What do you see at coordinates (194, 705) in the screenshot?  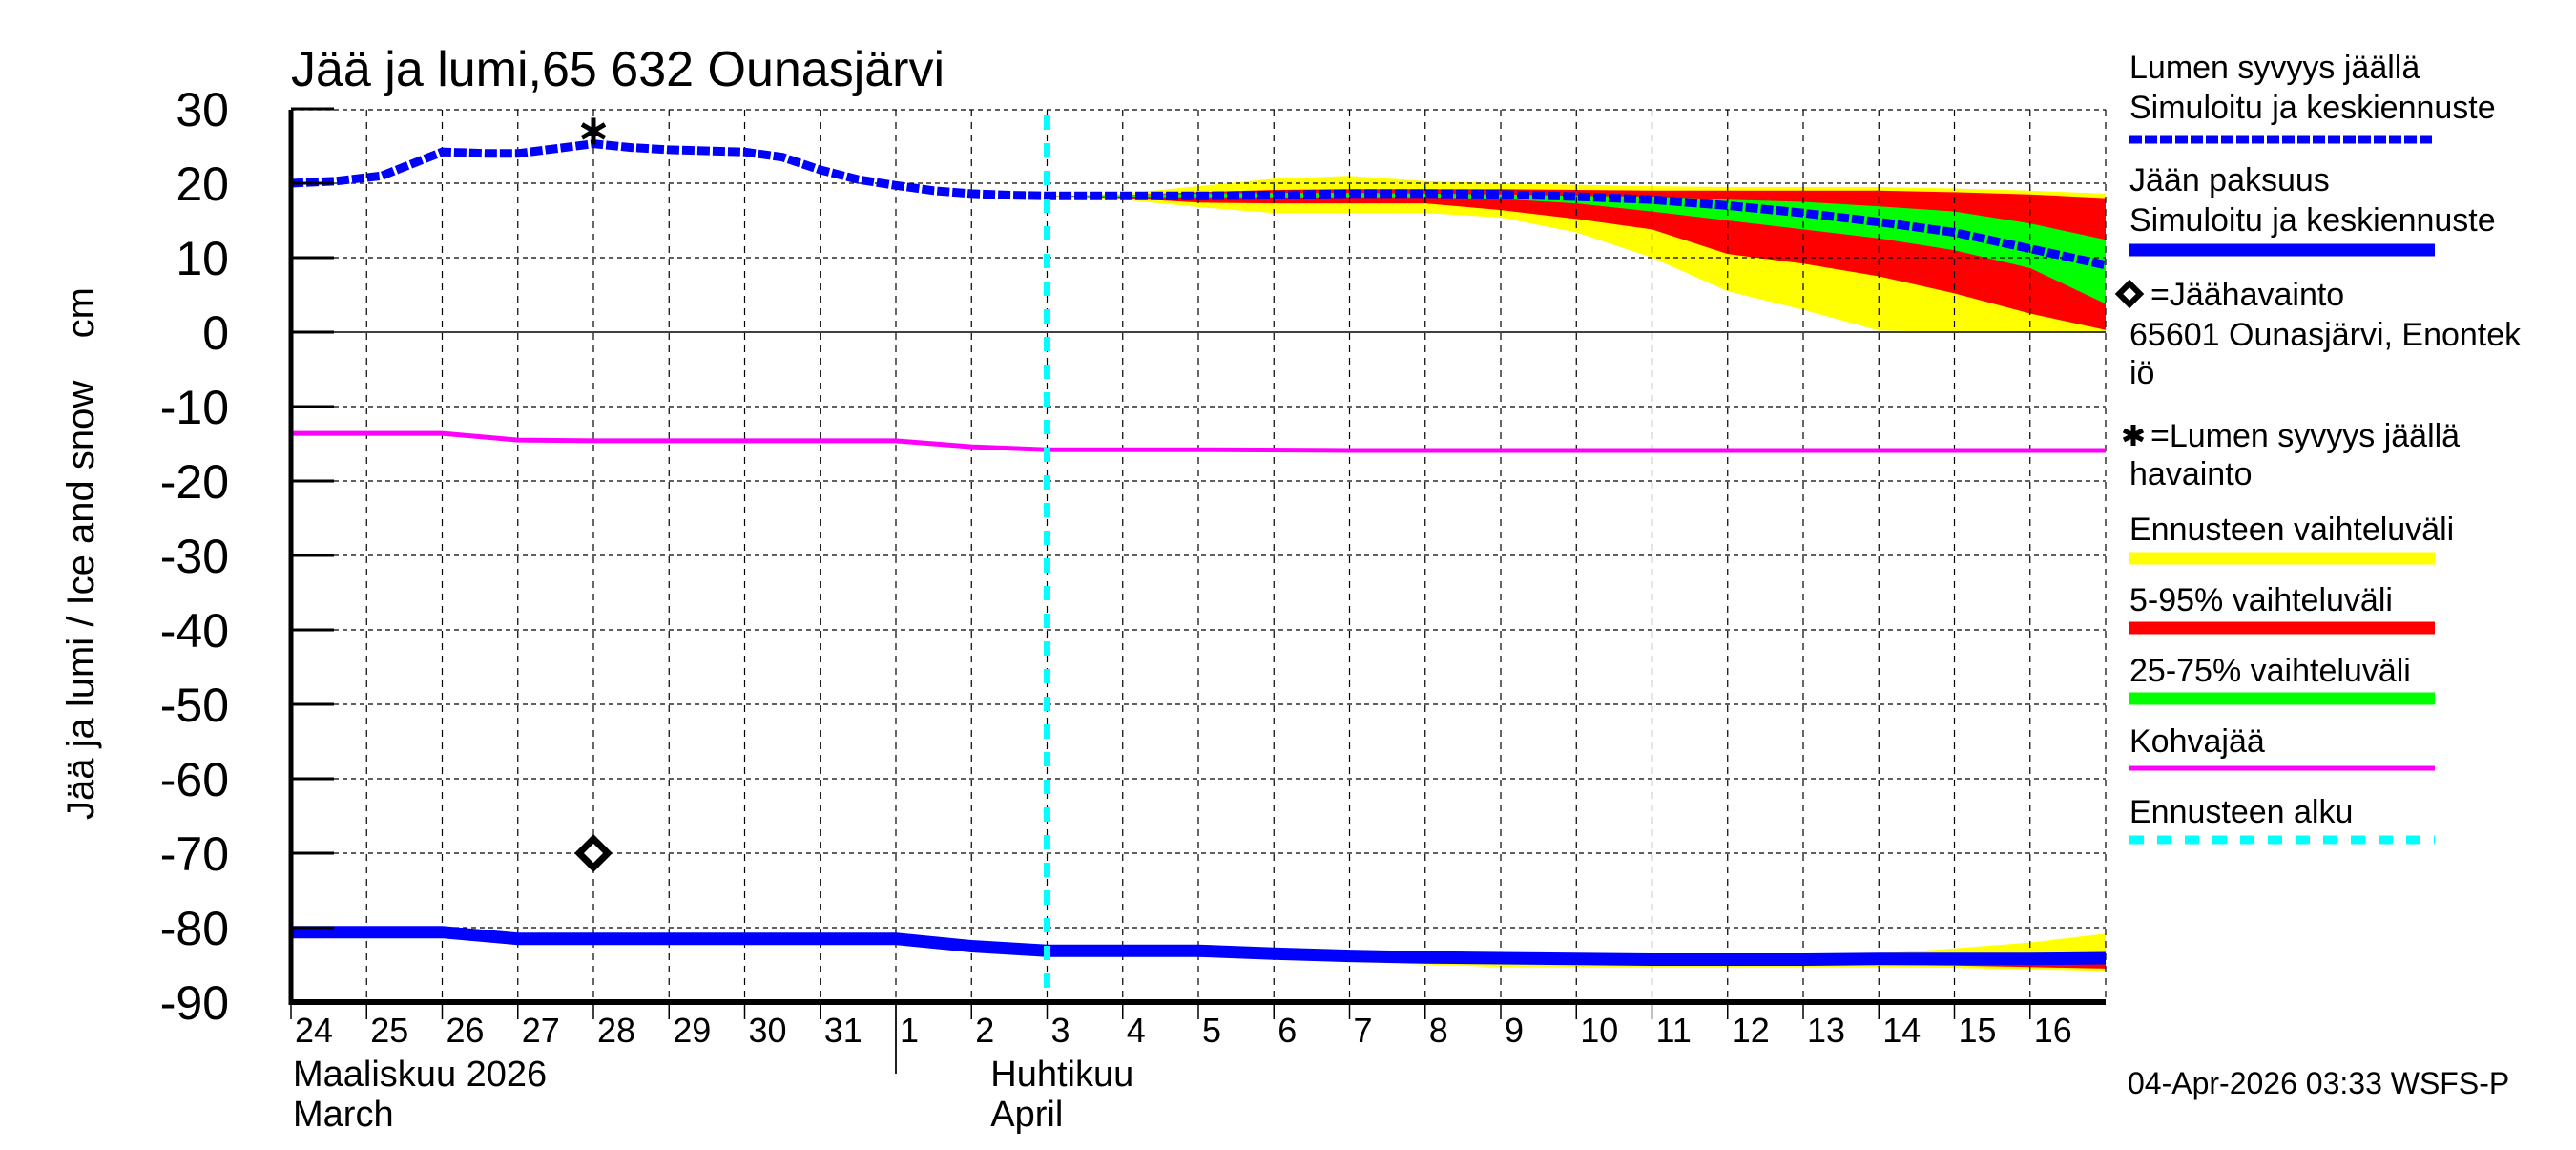 I see `y-tick-label: -50` at bounding box center [194, 705].